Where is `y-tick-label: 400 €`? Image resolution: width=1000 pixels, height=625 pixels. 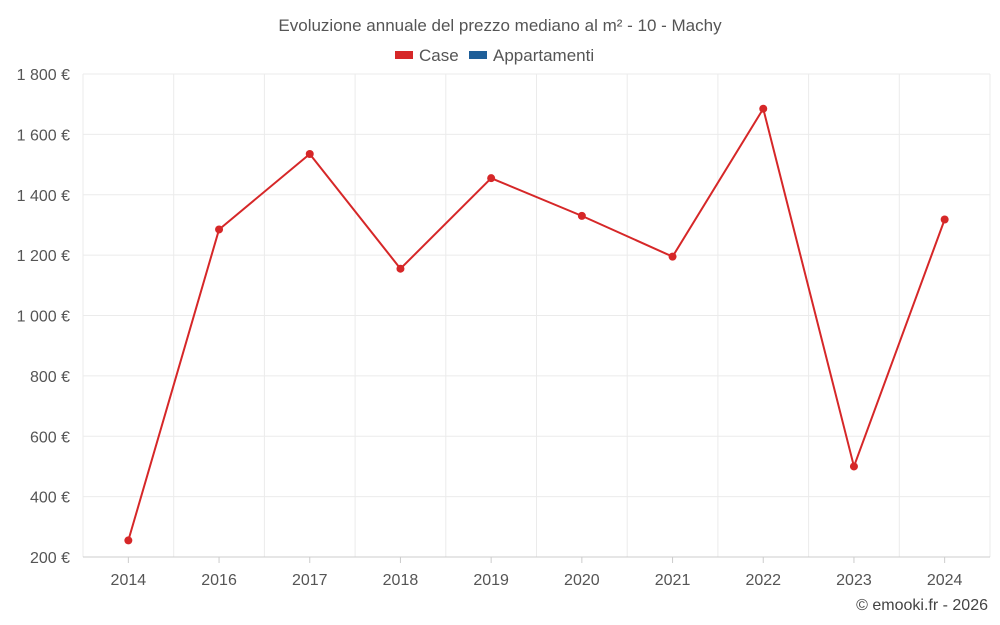
y-tick-label: 400 € is located at coordinates (50, 498).